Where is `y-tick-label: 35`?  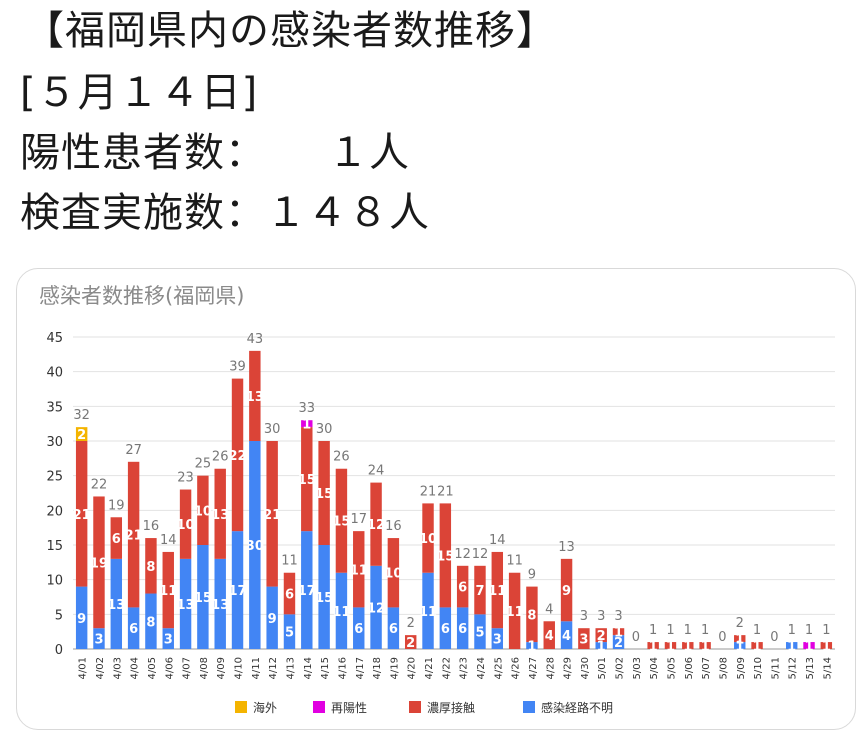
y-tick-label: 35 is located at coordinates (54, 407).